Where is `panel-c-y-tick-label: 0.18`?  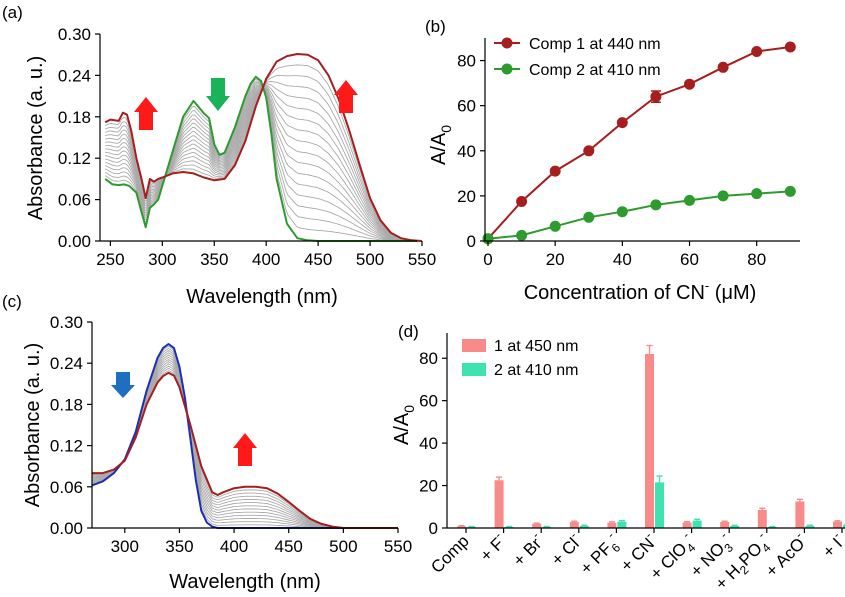 panel-c-y-tick-label: 0.18 is located at coordinates (66, 404).